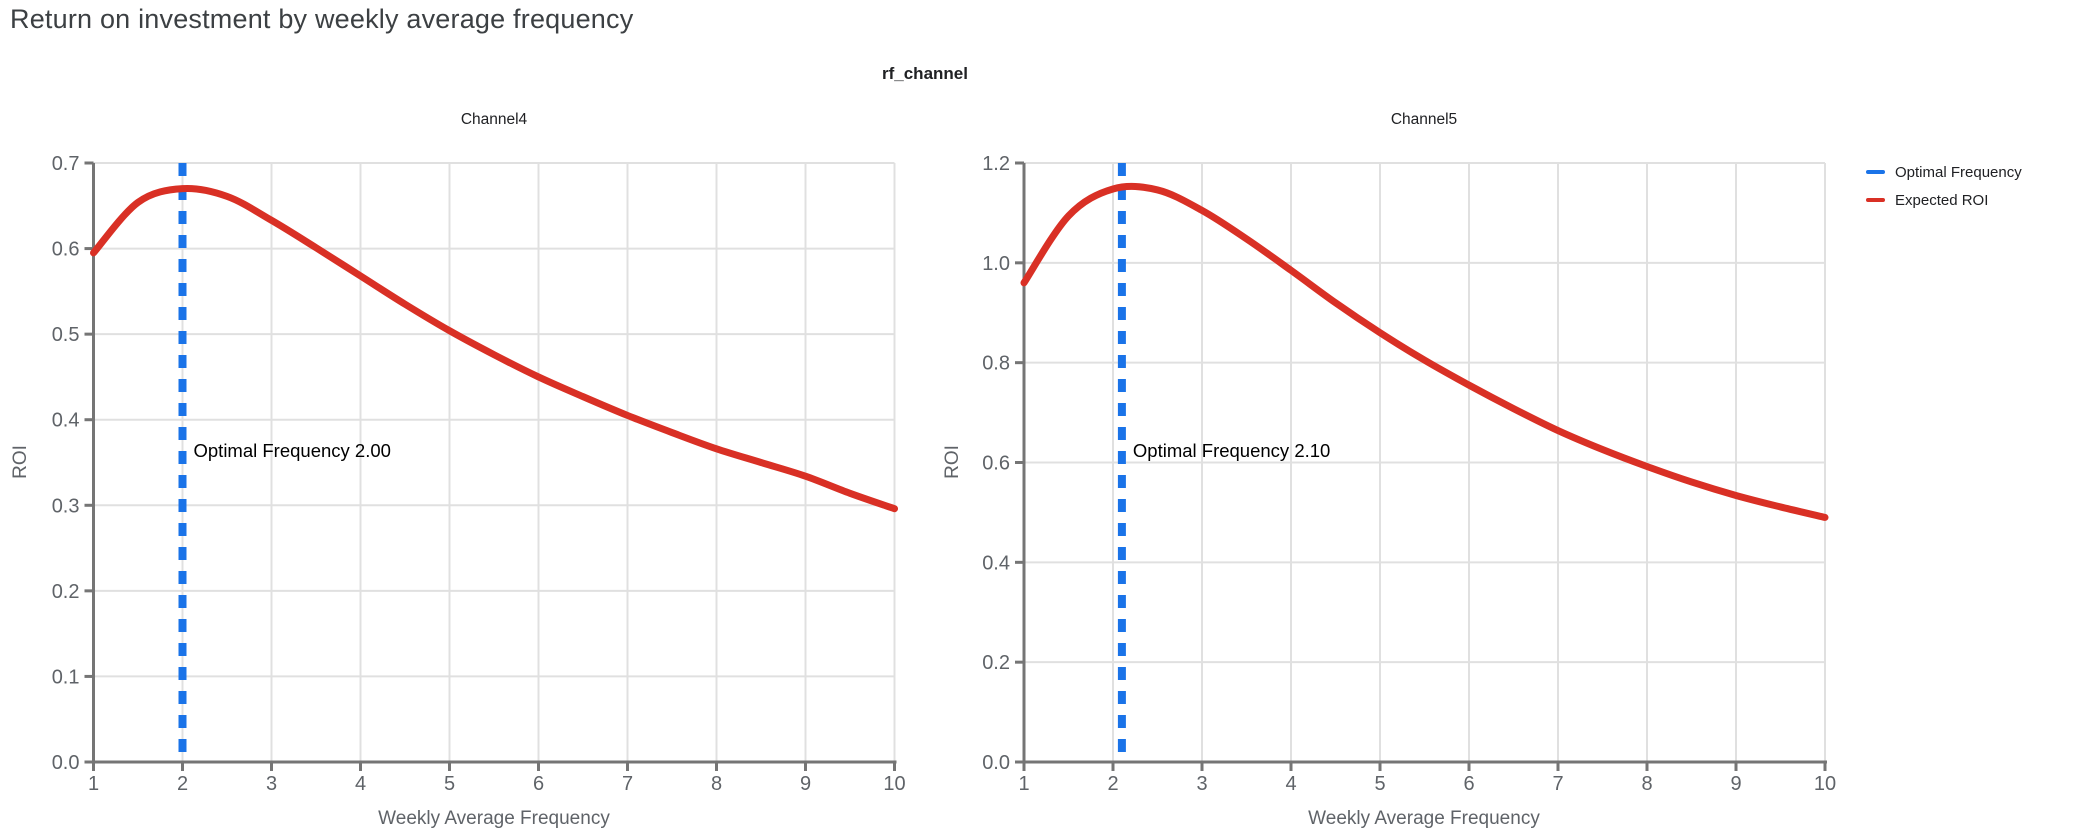  I want to click on expected-roi-swatch-icon, so click(1875, 200).